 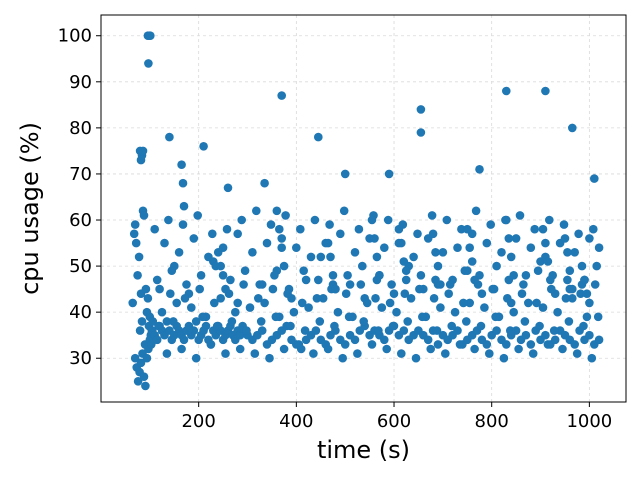 I want to click on x-tick-label: 800, so click(x=492, y=421).